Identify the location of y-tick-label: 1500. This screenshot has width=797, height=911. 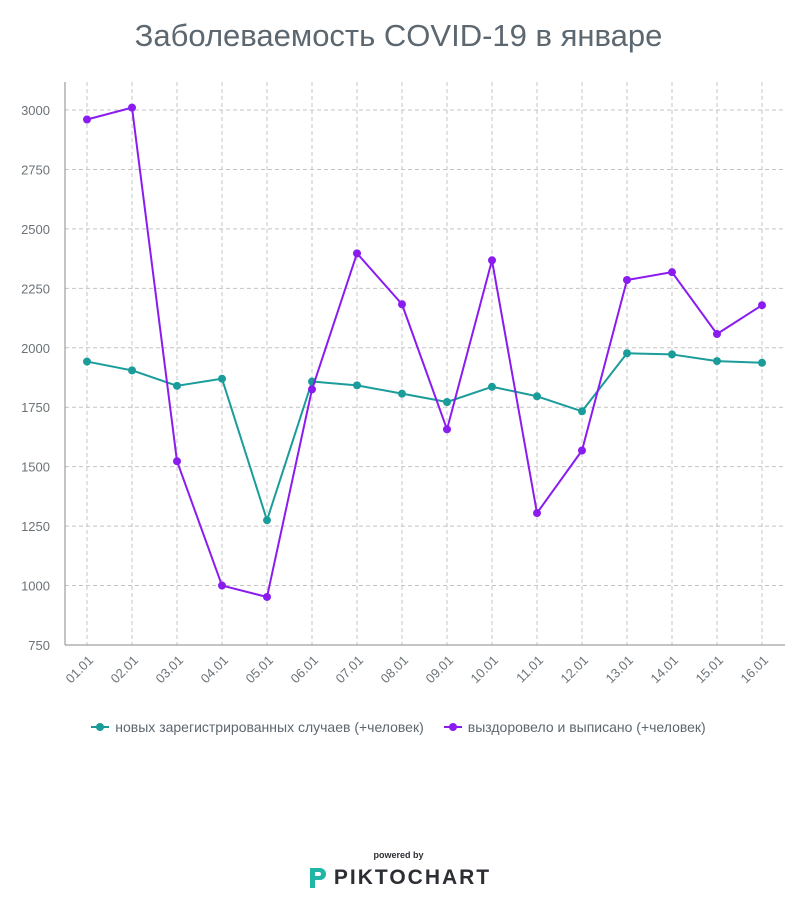
(35, 467).